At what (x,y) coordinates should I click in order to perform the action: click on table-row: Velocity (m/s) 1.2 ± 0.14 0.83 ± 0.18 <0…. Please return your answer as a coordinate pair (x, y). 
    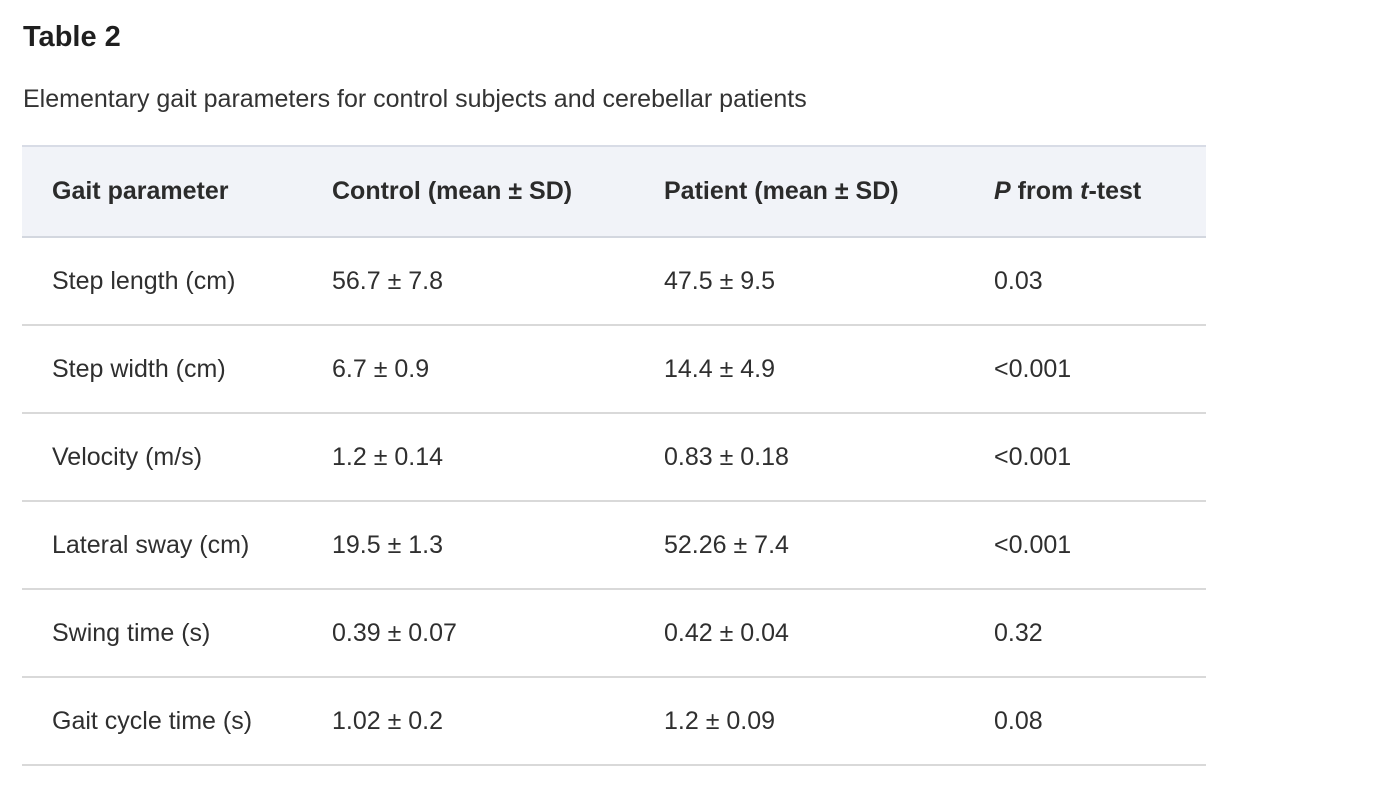
    Looking at the image, I should click on (614, 457).